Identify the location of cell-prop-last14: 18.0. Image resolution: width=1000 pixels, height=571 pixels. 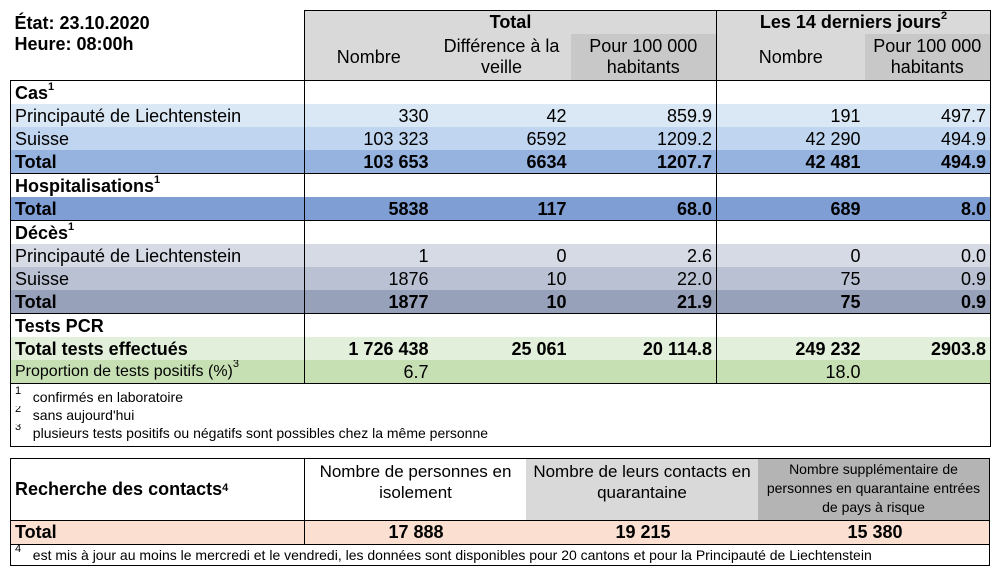
(790, 372).